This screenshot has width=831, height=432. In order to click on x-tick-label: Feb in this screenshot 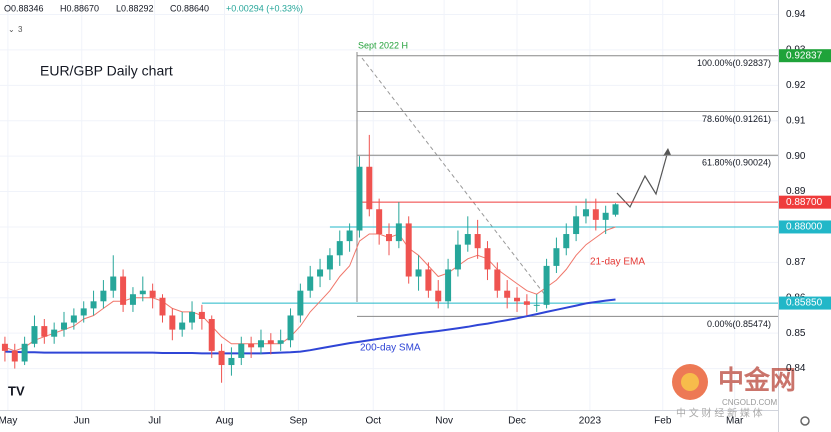, I will do `click(663, 421)`.